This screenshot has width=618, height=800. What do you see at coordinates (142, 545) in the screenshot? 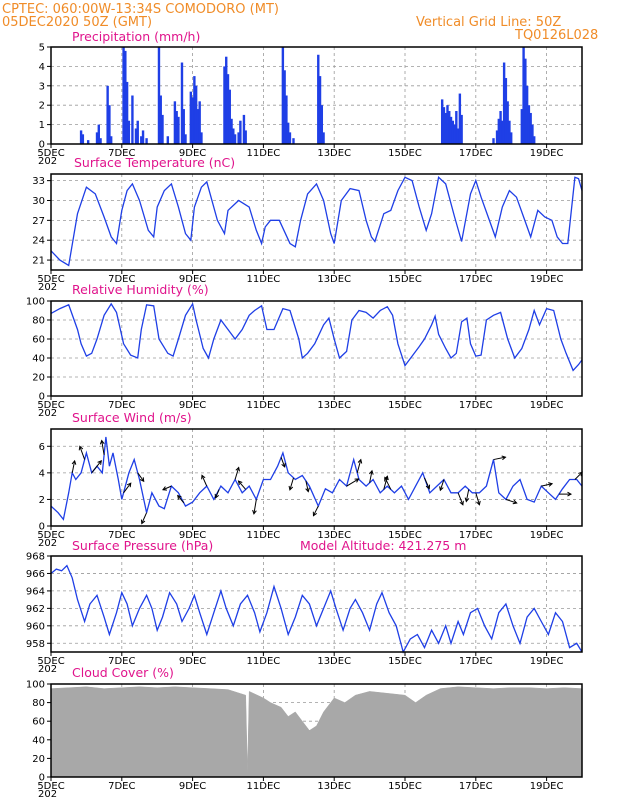
I see `panel-title: Surface Pressure (hPa)` at bounding box center [142, 545].